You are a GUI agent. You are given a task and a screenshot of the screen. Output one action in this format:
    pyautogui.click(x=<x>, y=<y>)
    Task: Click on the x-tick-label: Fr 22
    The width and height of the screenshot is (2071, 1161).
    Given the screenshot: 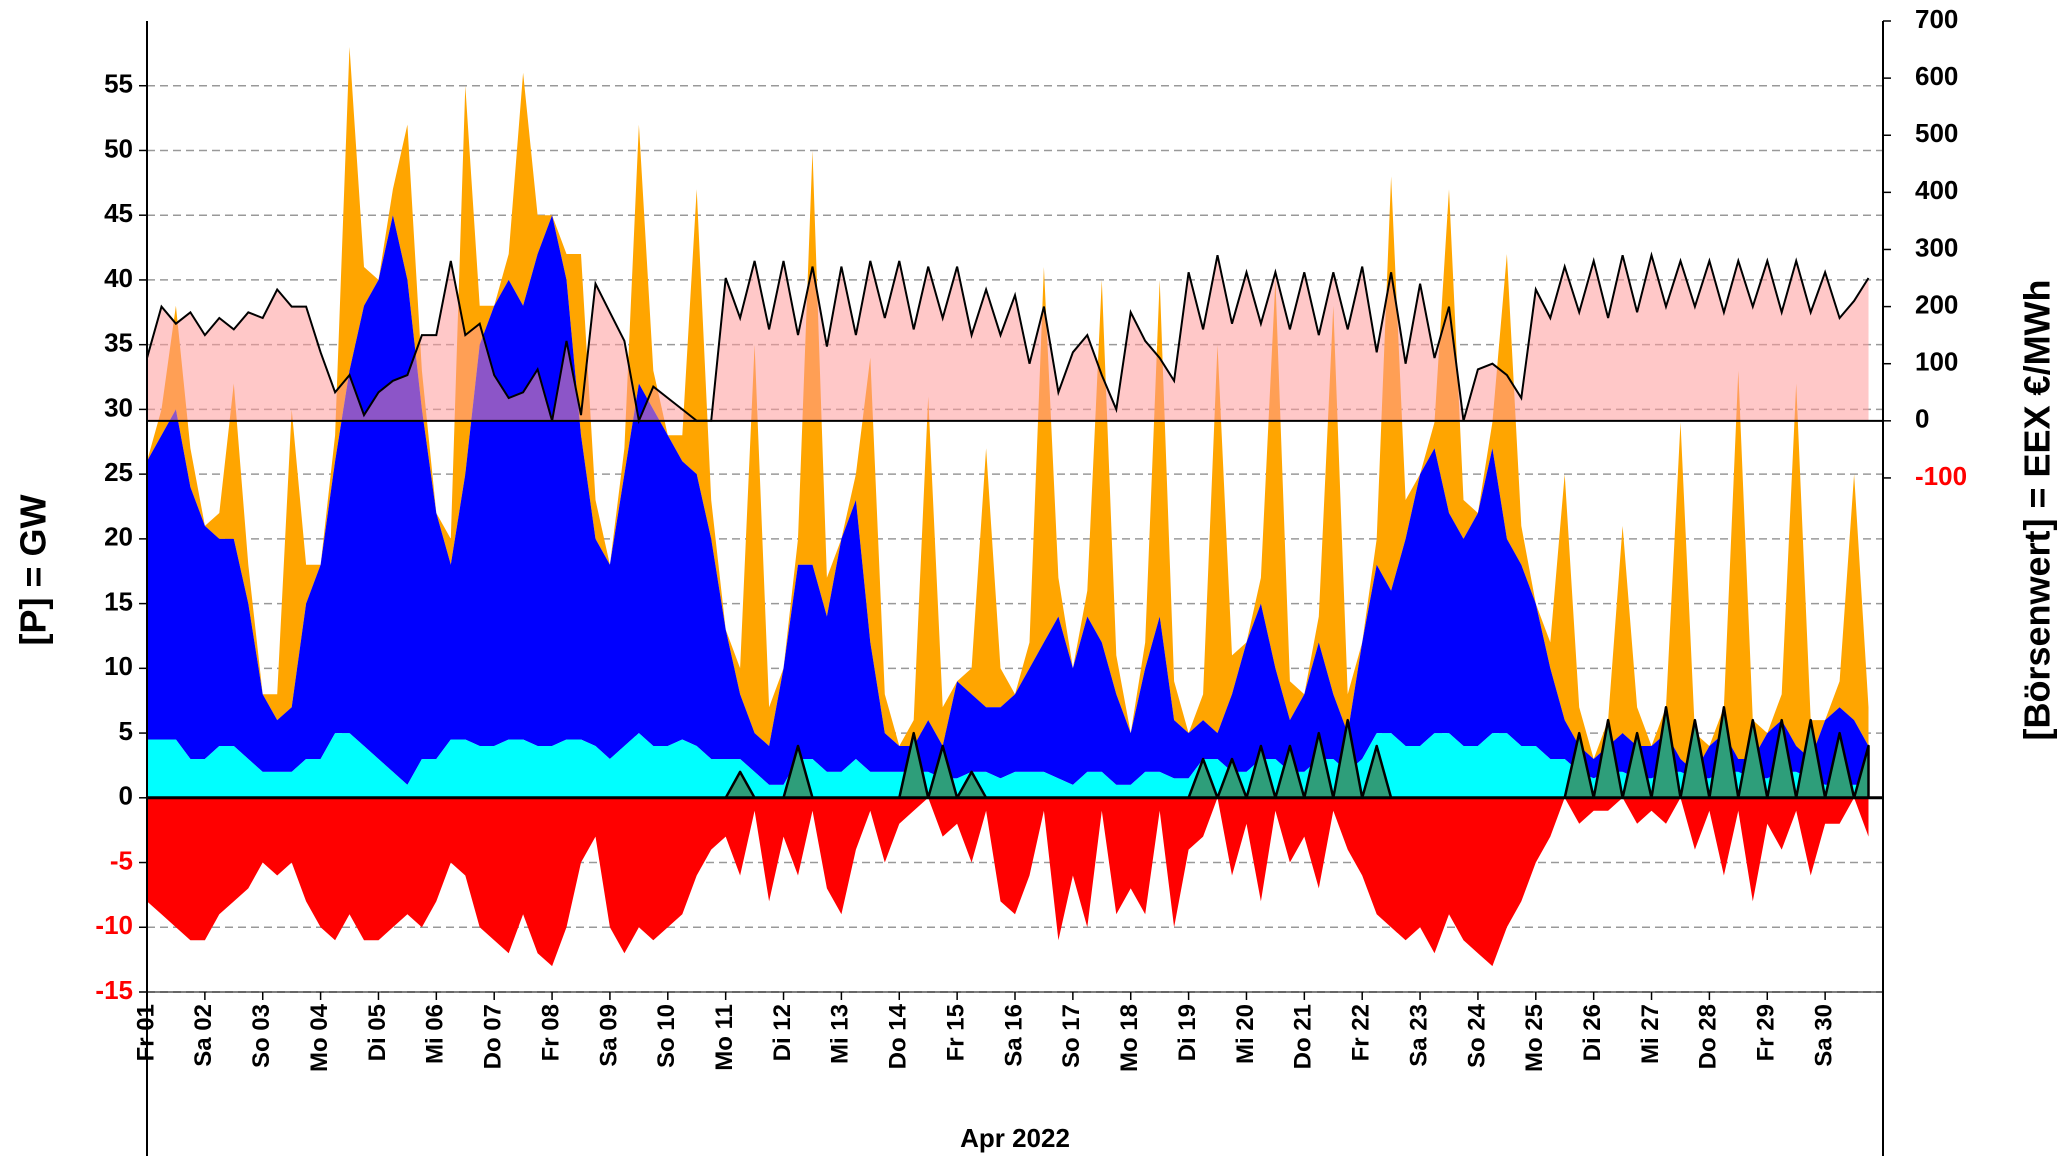 What is the action you would take?
    pyautogui.click(x=1361, y=1032)
    